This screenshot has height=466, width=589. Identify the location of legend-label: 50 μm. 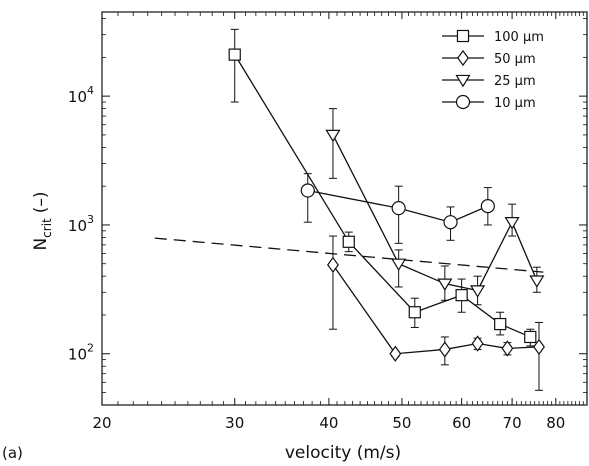
(515, 59).